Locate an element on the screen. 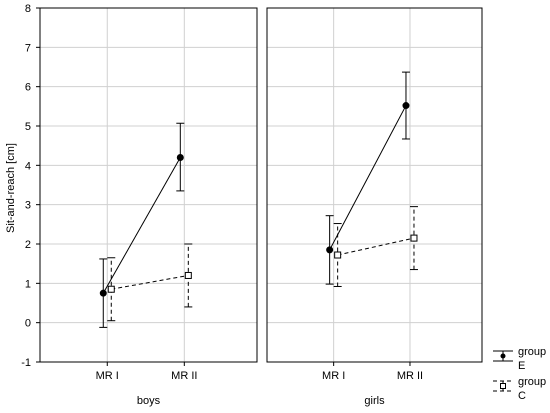 The image size is (550, 413). y-tick-label: 1 is located at coordinates (28, 284).